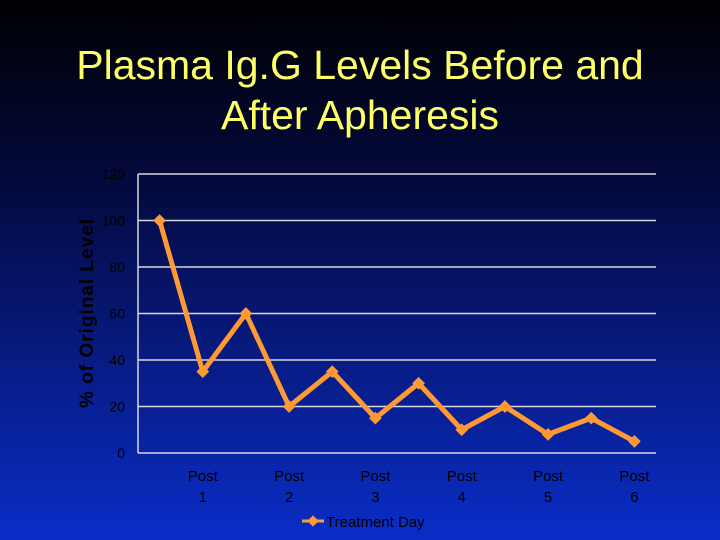  I want to click on y-tick-label: 40, so click(117, 360).